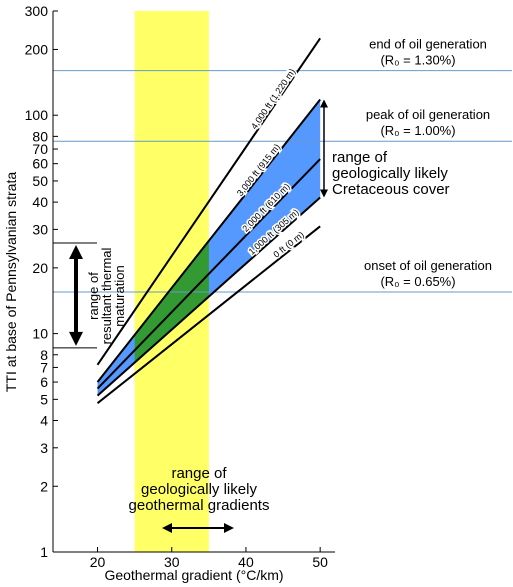 The width and height of the screenshot is (513, 587). I want to click on y-tick-label: 40, so click(40, 202).